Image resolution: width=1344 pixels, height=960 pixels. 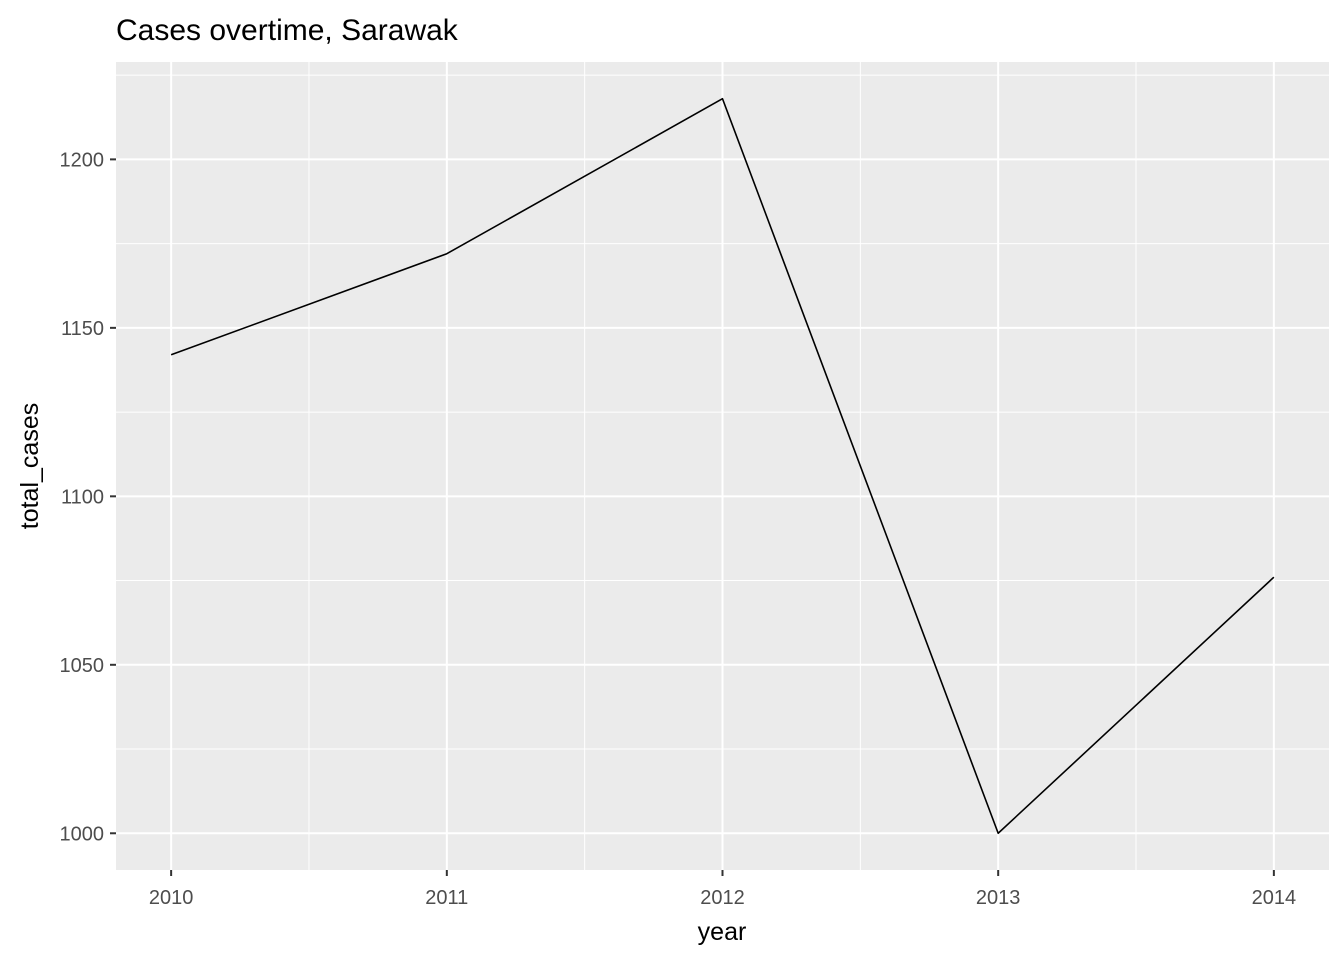 I want to click on x-tick-label: 2011, so click(x=446, y=898).